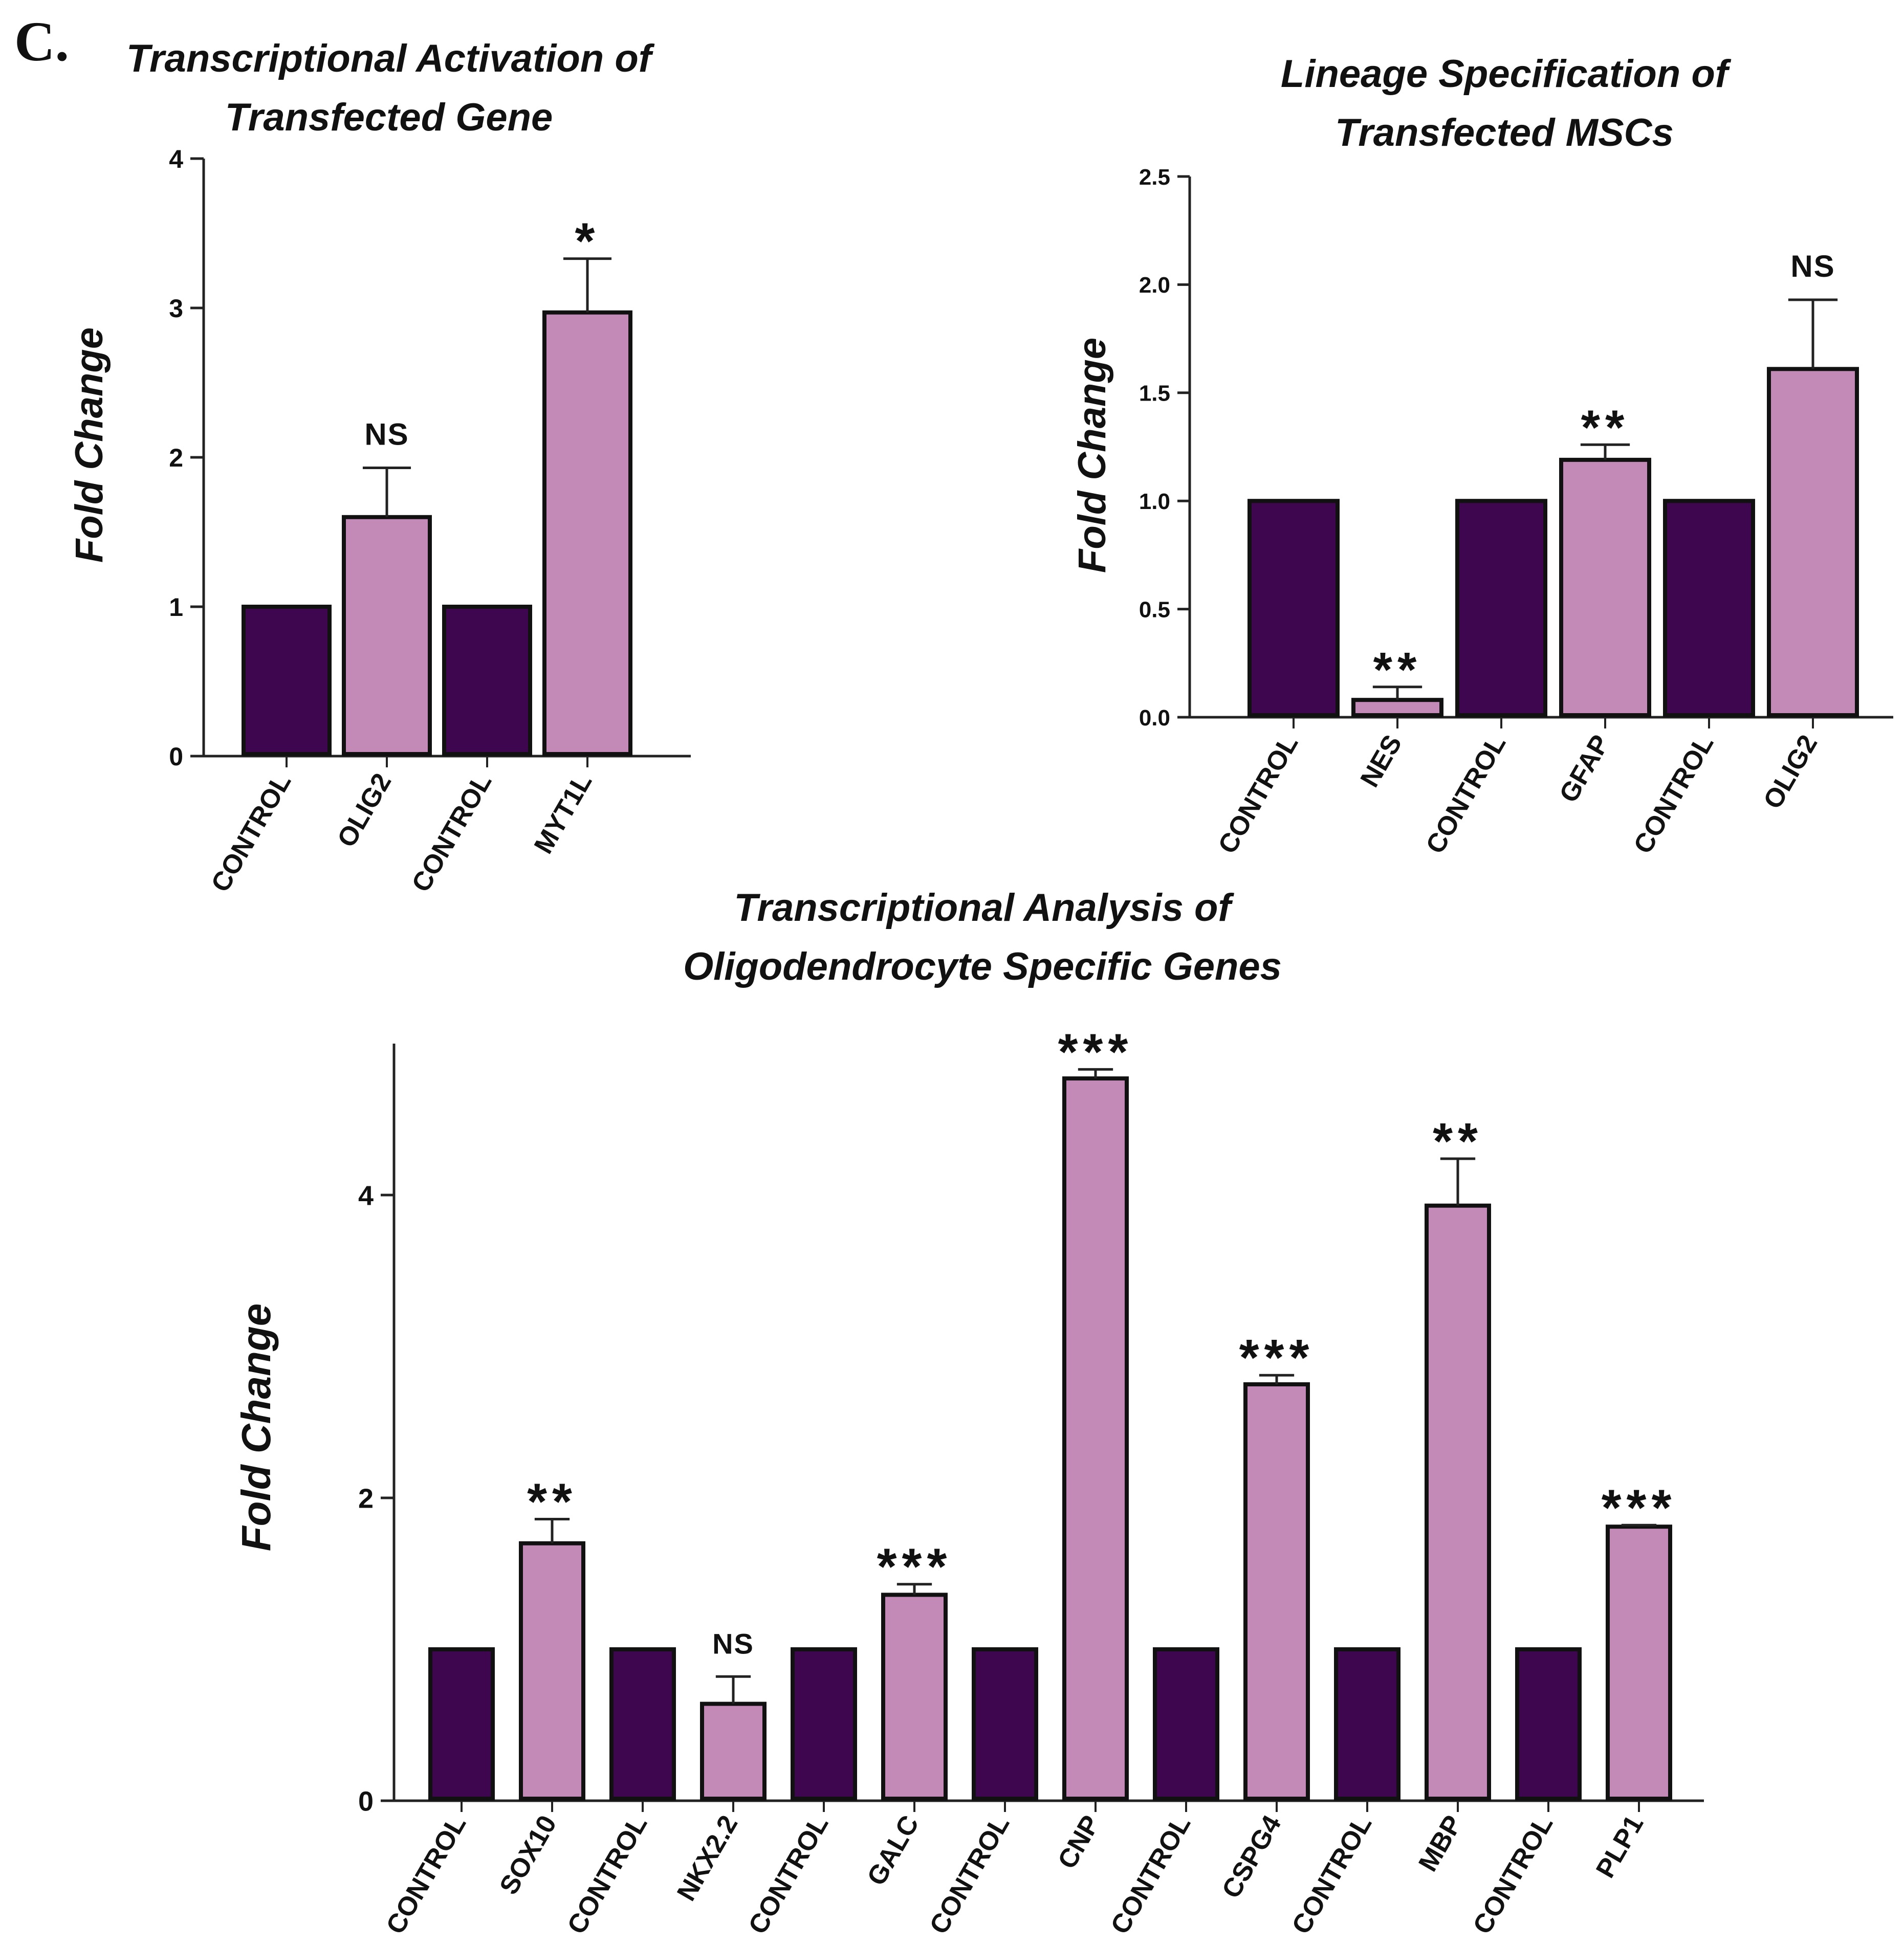 The image size is (1904, 1945). Describe the element at coordinates (982, 966) in the screenshot. I see `chart-title-line: Oligodendrocyte Specific Genes` at that location.